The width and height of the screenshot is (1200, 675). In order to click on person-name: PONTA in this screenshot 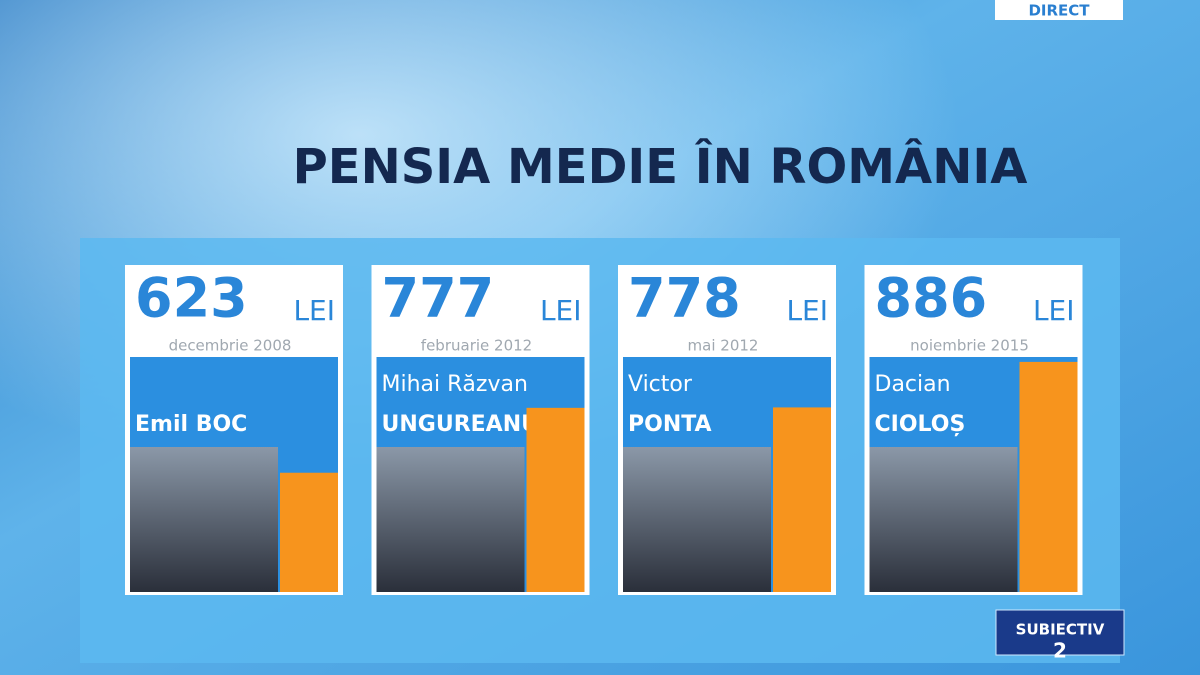, I will do `click(670, 424)`.